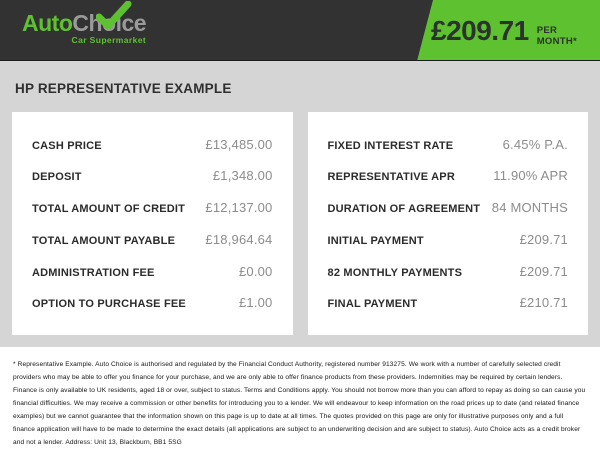  Describe the element at coordinates (104, 240) in the screenshot. I see `row-label: TOTAL AMOUNT PAYABLE` at that location.